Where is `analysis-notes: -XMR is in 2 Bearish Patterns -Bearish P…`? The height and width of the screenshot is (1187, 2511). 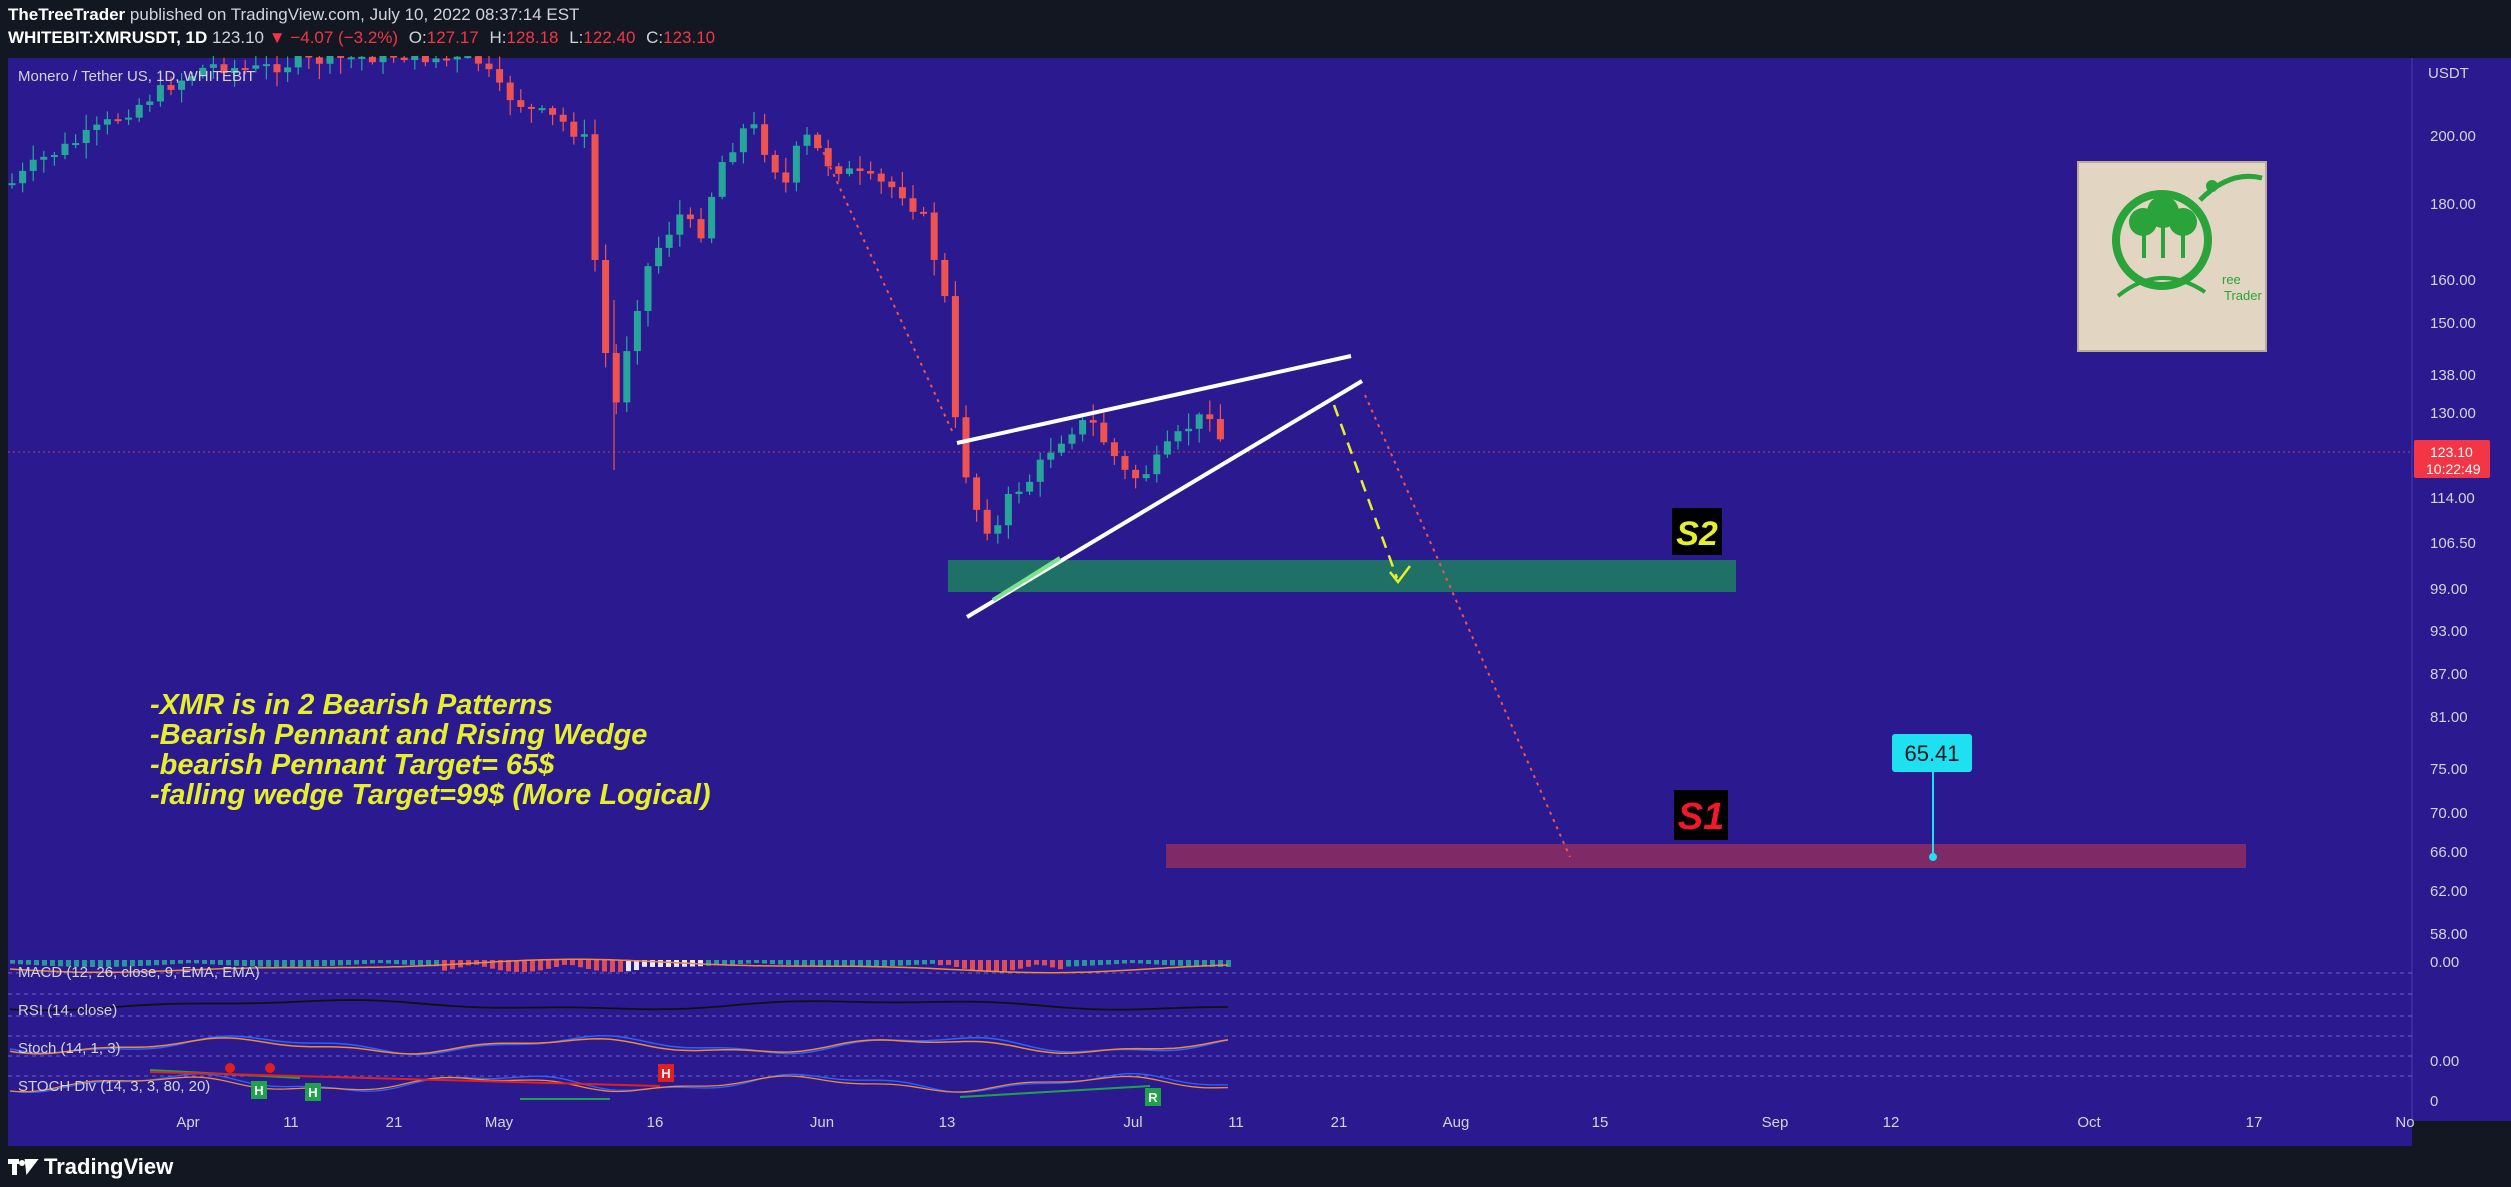
analysis-notes: -XMR is in 2 Bearish Patterns -Bearish P… is located at coordinates (430, 750).